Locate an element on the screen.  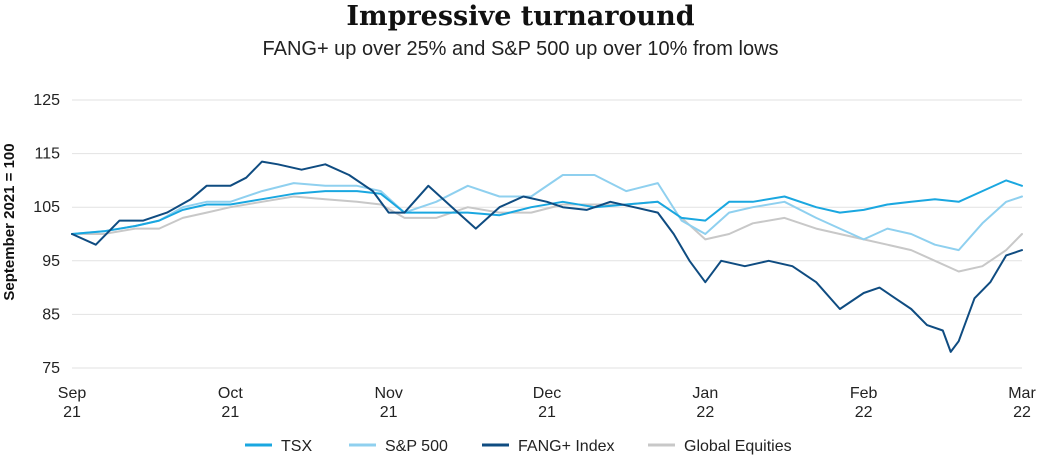
x-tick-label: Nov is located at coordinates (388, 393).